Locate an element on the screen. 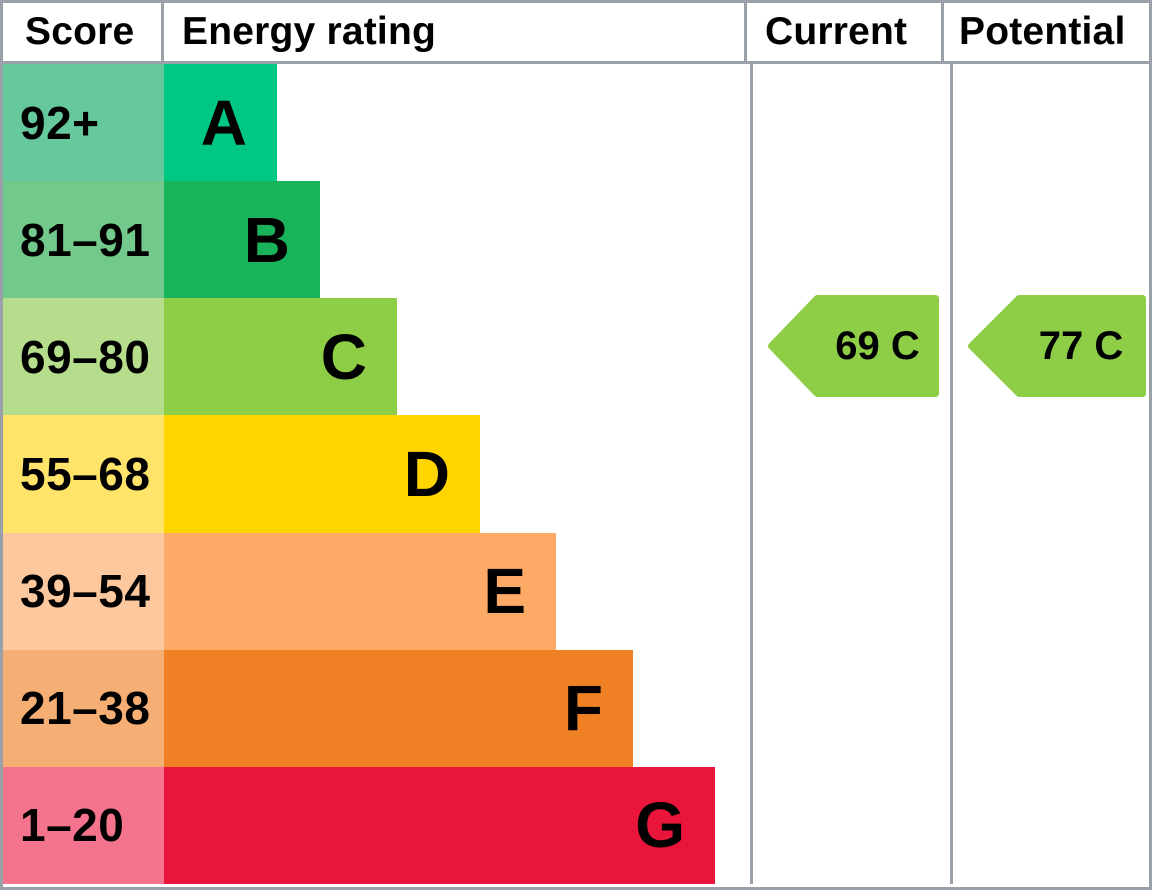  band-bar: G is located at coordinates (439, 825).